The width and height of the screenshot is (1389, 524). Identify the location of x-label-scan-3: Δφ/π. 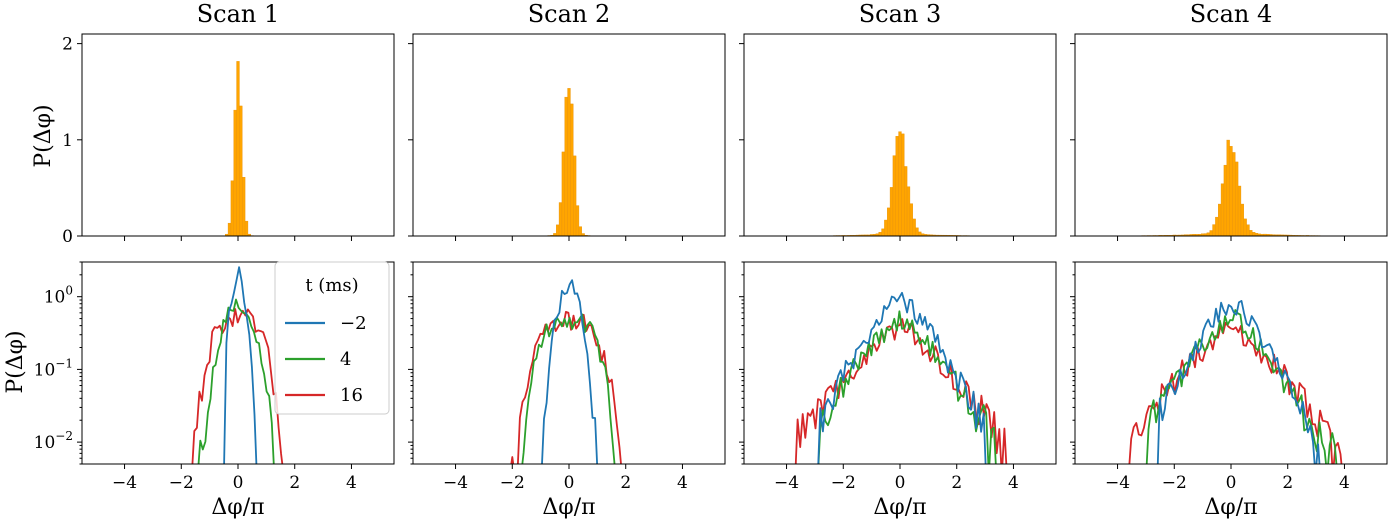
(899, 507).